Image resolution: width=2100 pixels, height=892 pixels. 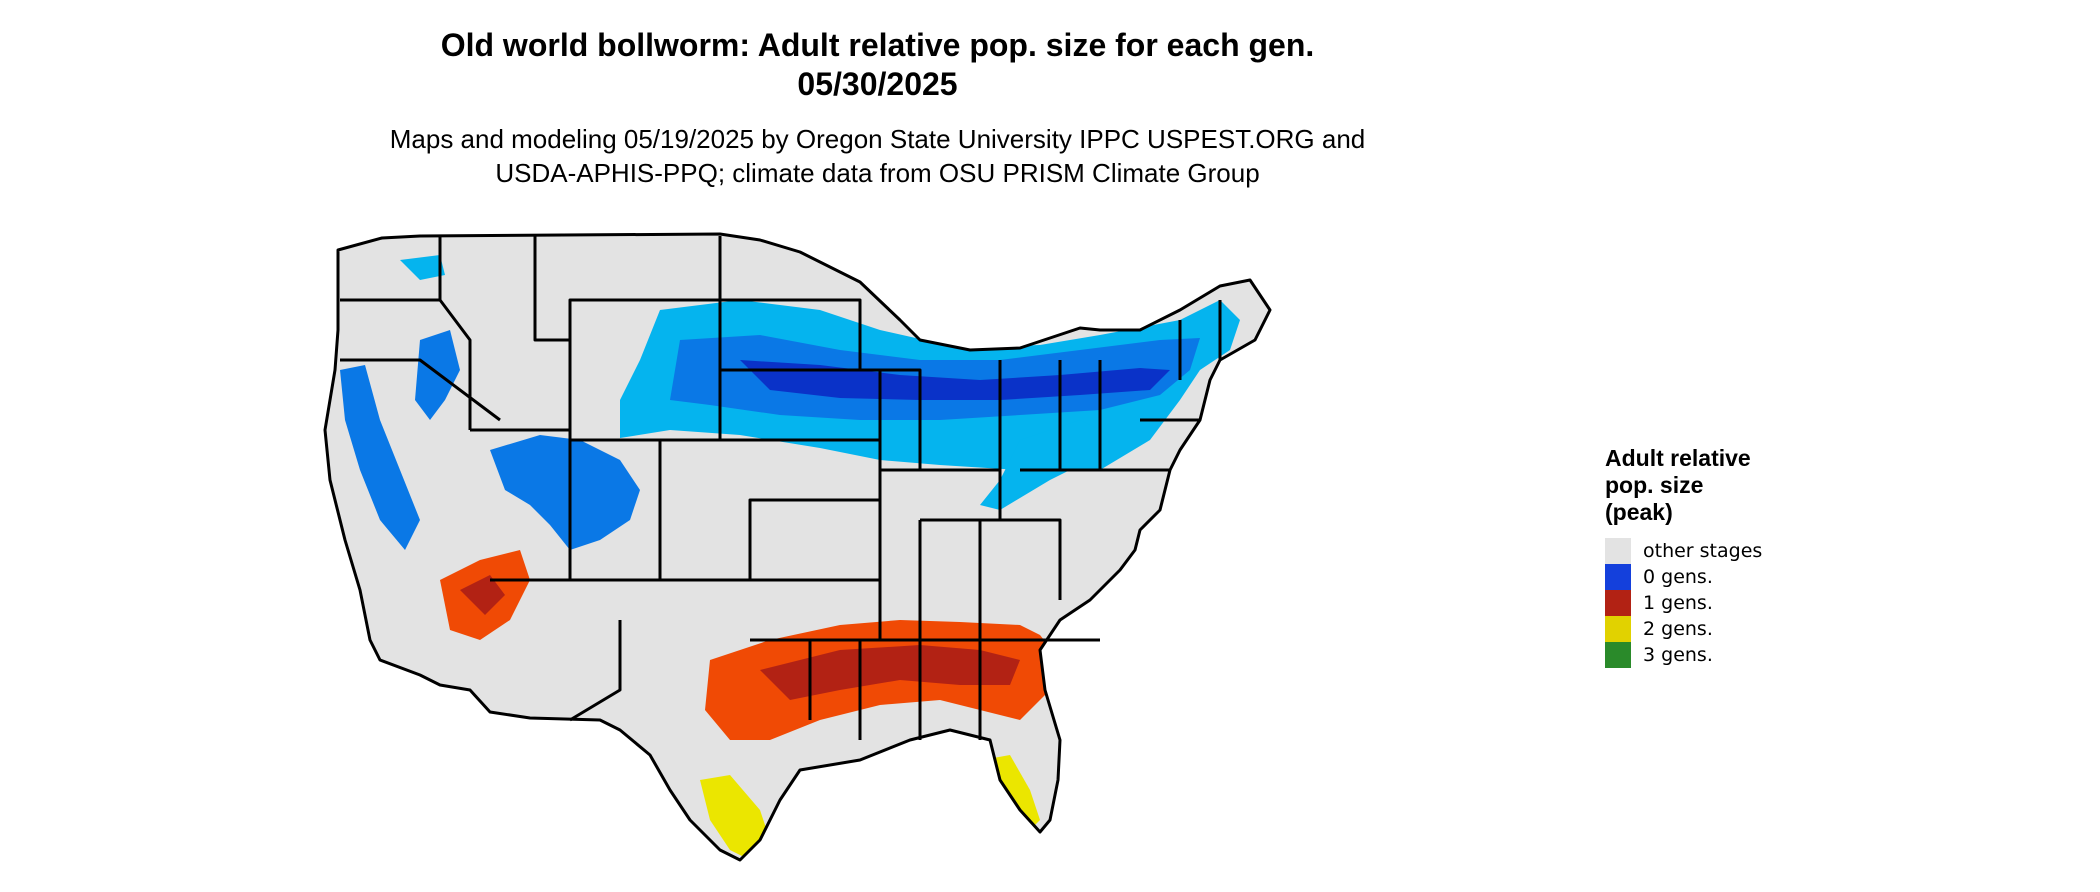 What do you see at coordinates (1678, 603) in the screenshot?
I see `legend-label: 1 gens.` at bounding box center [1678, 603].